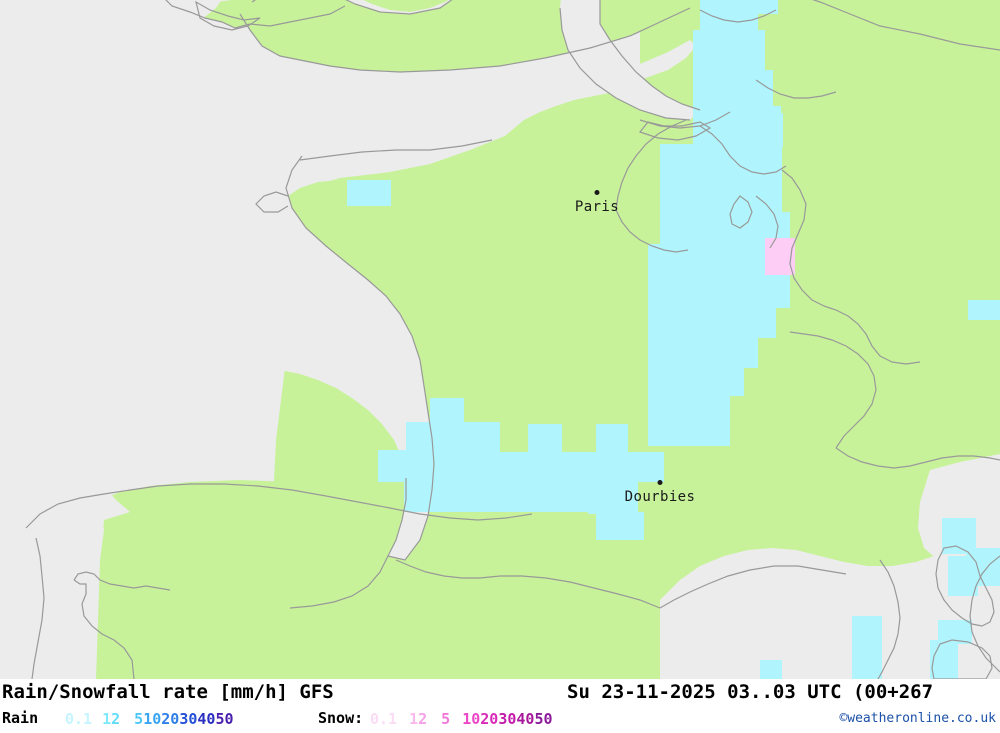 The width and height of the screenshot is (1000, 733). I want to click on coast-ireland, so click(255, 14).